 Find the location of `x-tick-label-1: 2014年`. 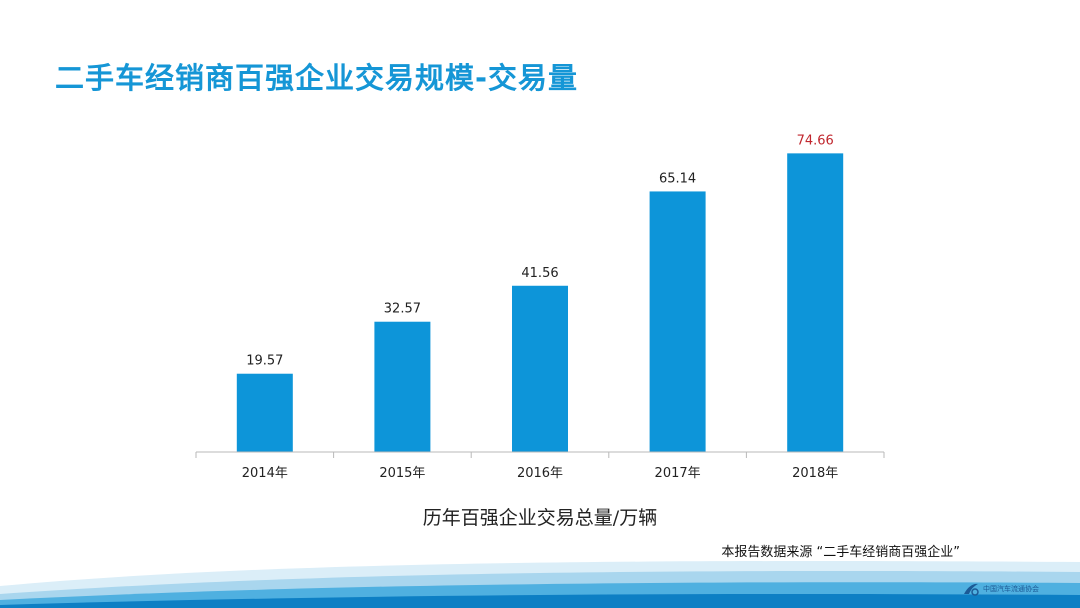

x-tick-label-1: 2014年 is located at coordinates (265, 473).